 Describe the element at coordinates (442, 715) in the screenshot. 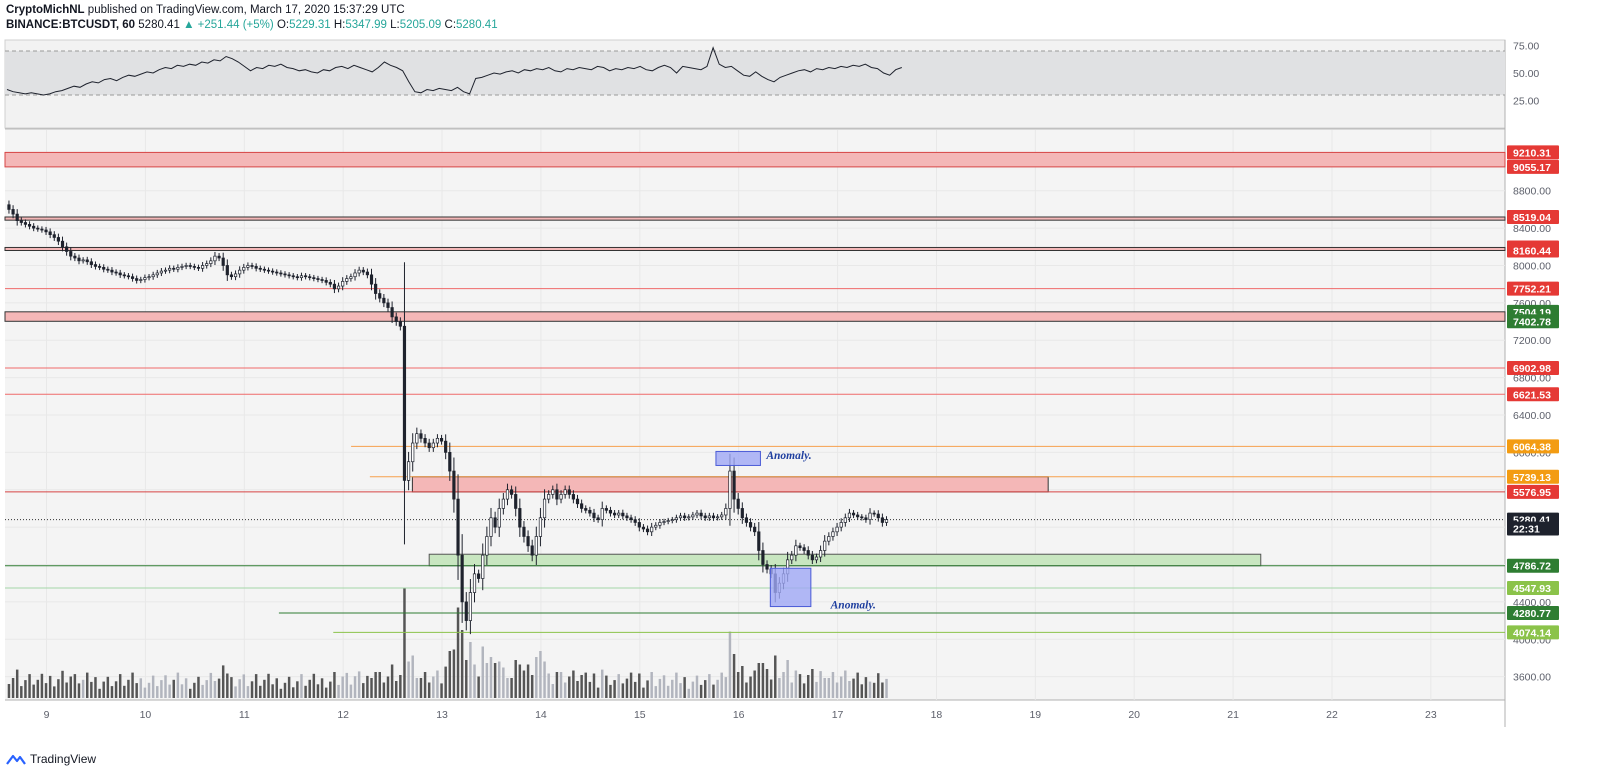

I see `time-tick-label: 13` at that location.